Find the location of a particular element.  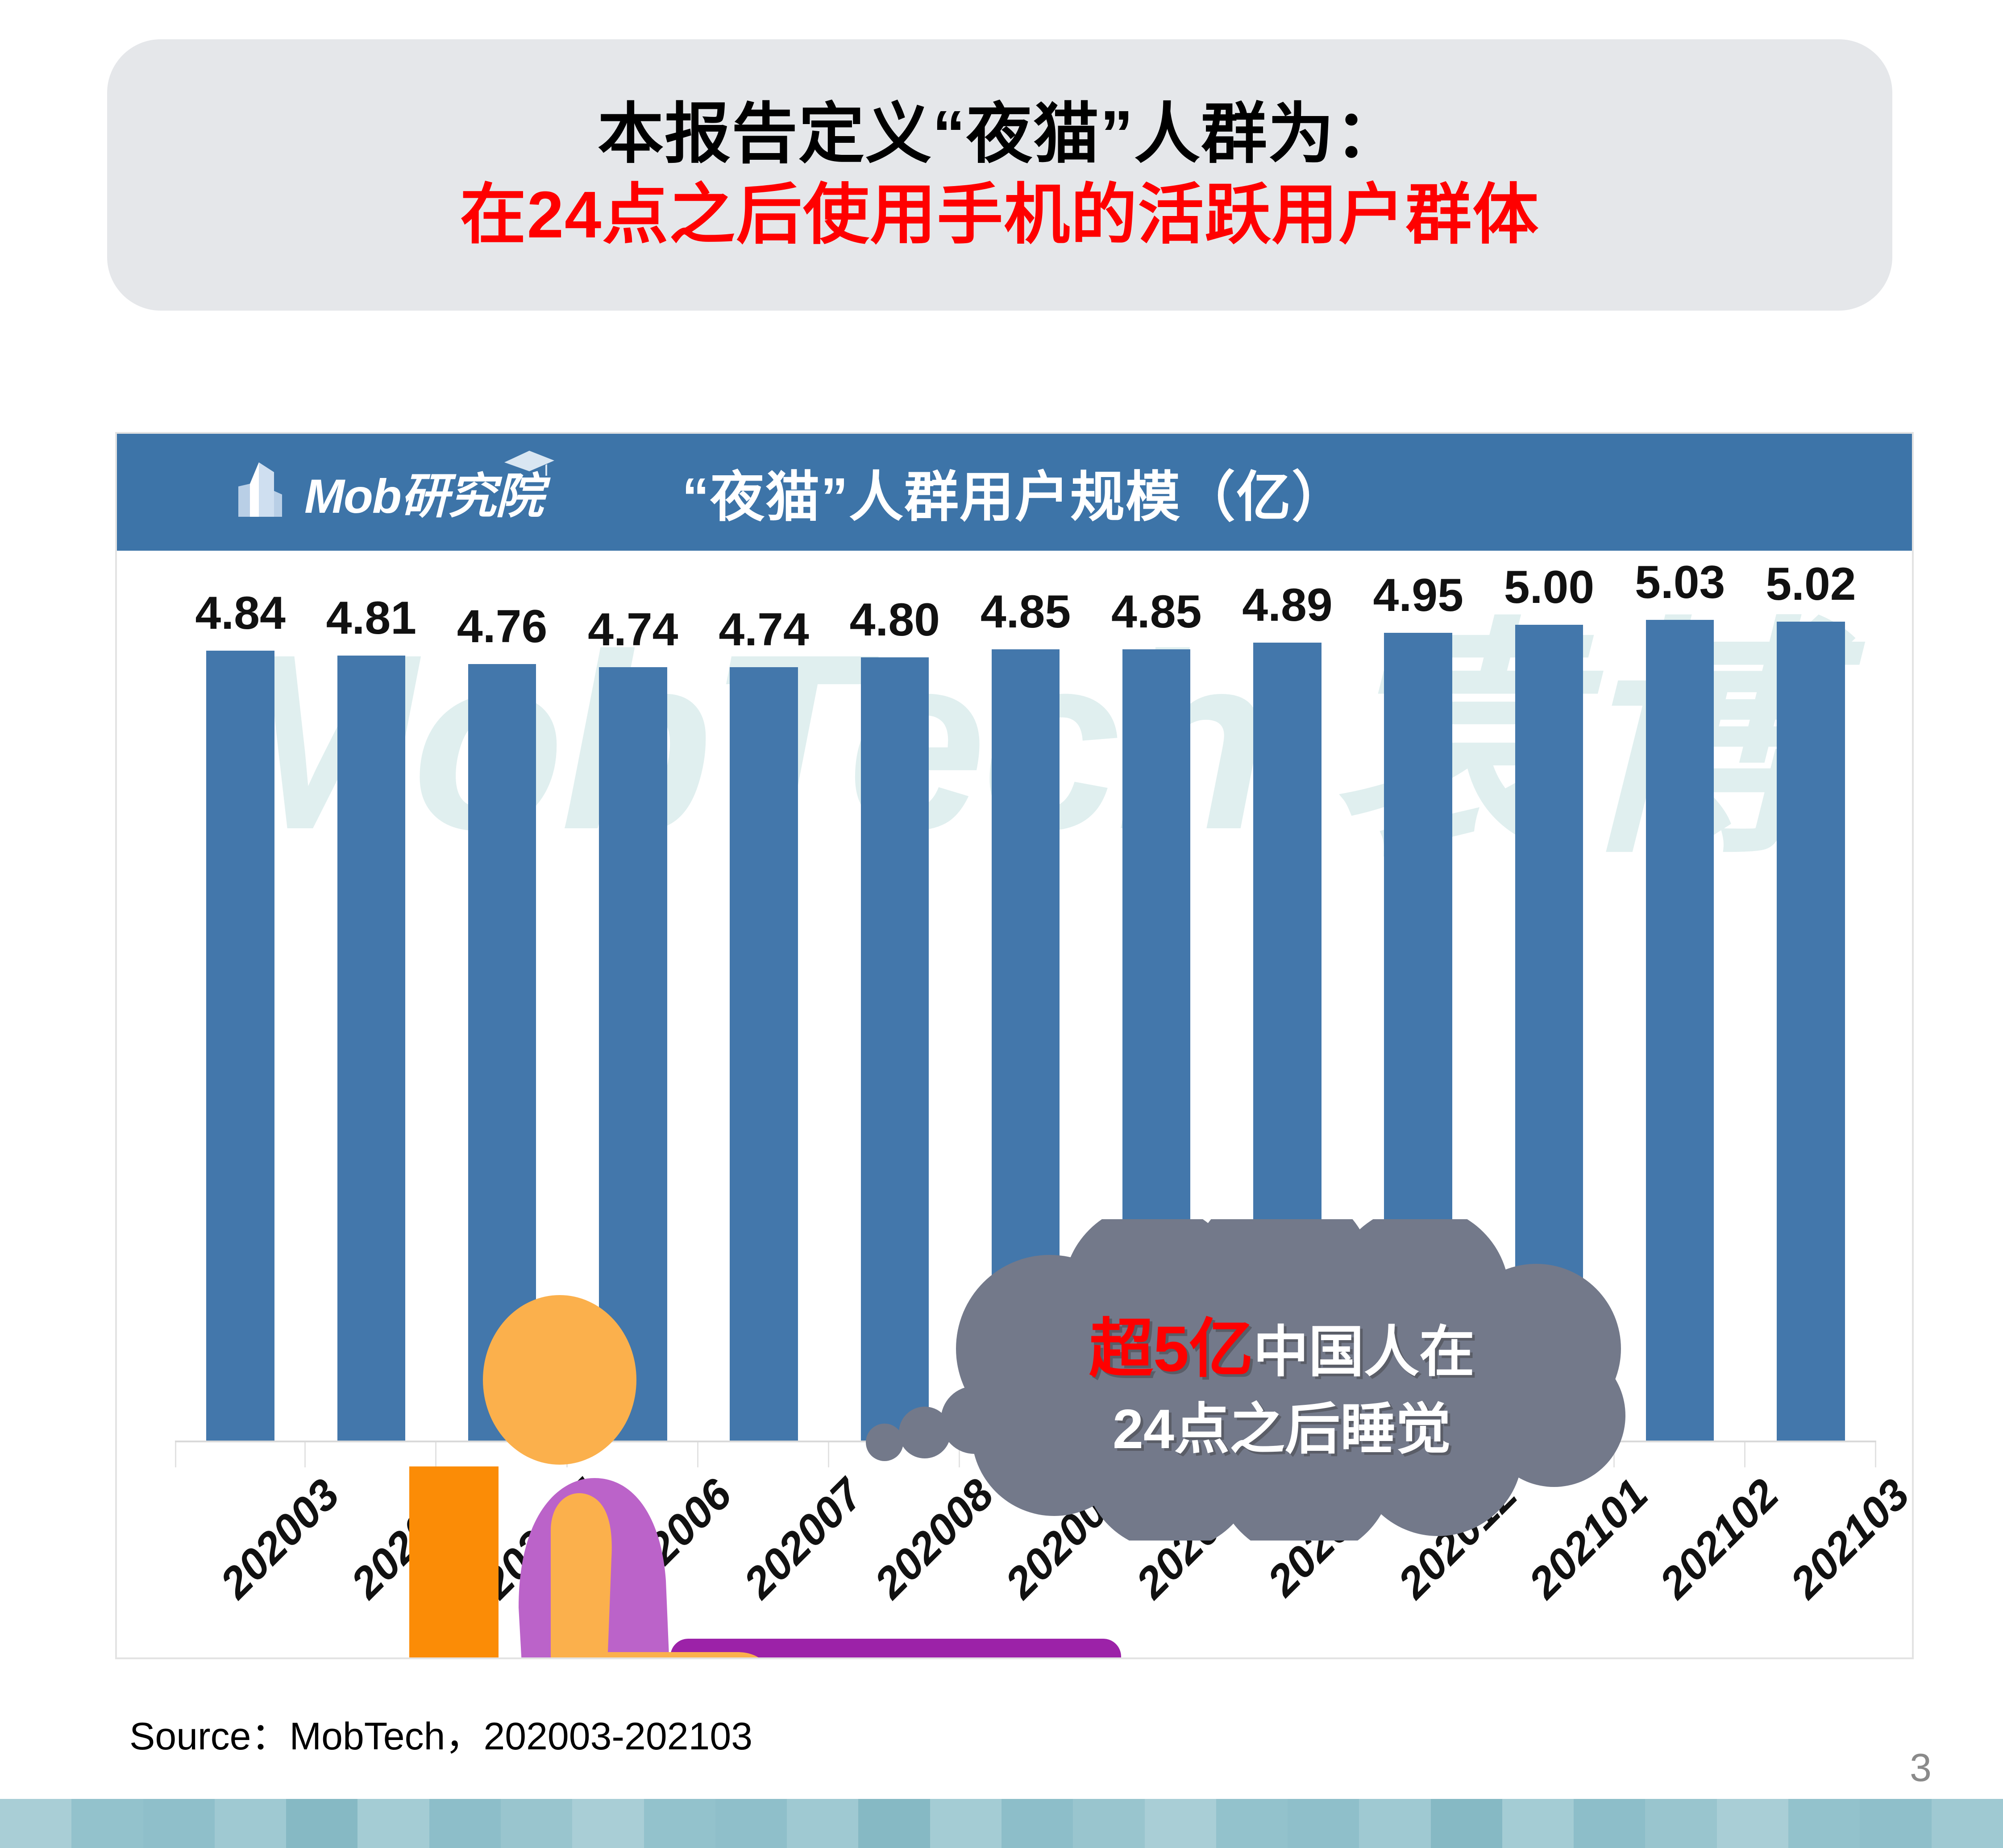

brand-name: Mob研究院 is located at coordinates (424, 496).